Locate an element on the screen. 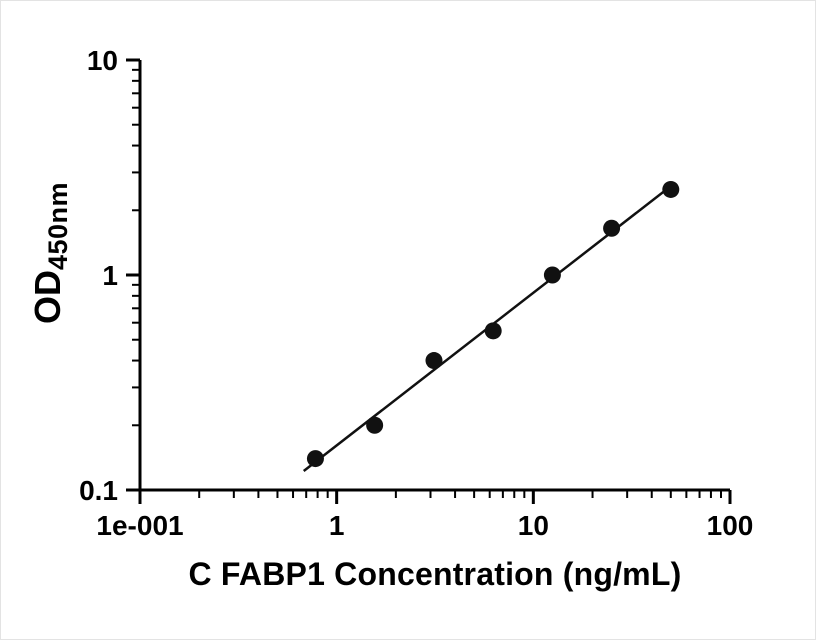  x-tick-label: 1e-001 is located at coordinates (139, 525).